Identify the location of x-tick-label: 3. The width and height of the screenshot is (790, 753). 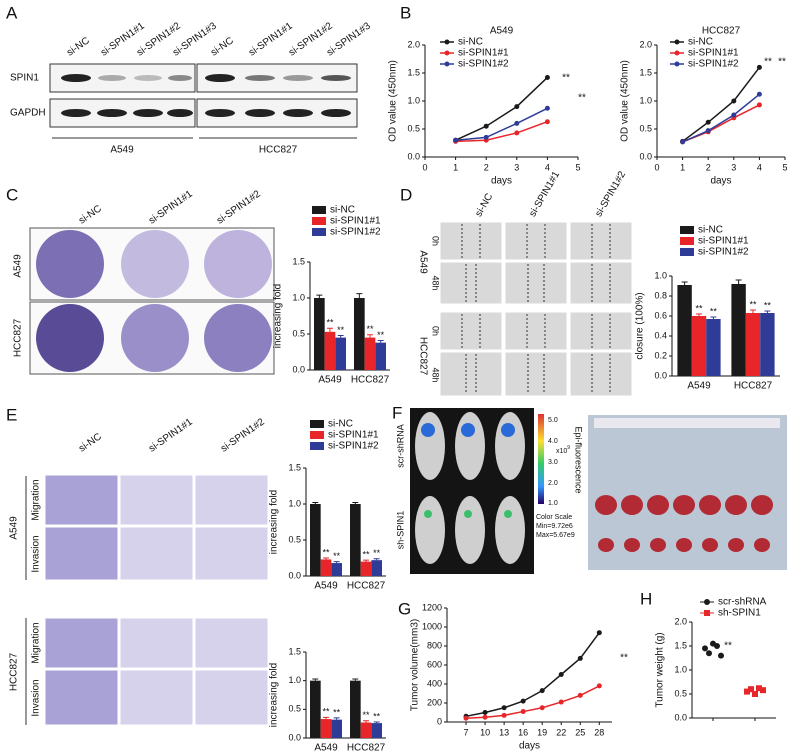
(733, 167).